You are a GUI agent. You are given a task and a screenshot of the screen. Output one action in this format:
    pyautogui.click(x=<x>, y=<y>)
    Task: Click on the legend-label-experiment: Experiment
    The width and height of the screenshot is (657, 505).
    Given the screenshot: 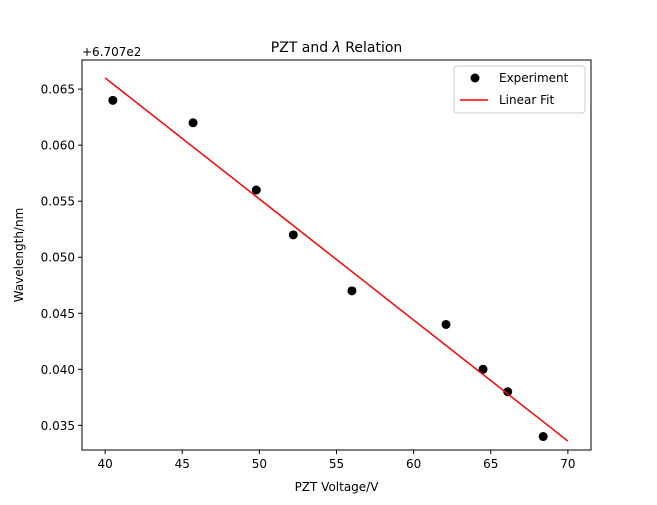 What is the action you would take?
    pyautogui.click(x=534, y=78)
    